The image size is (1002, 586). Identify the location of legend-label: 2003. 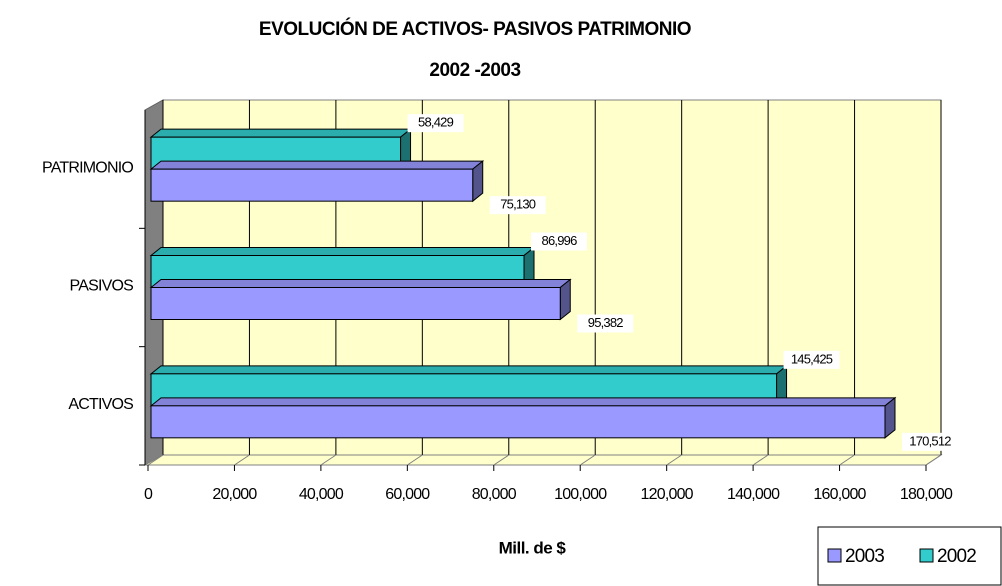
(864, 556).